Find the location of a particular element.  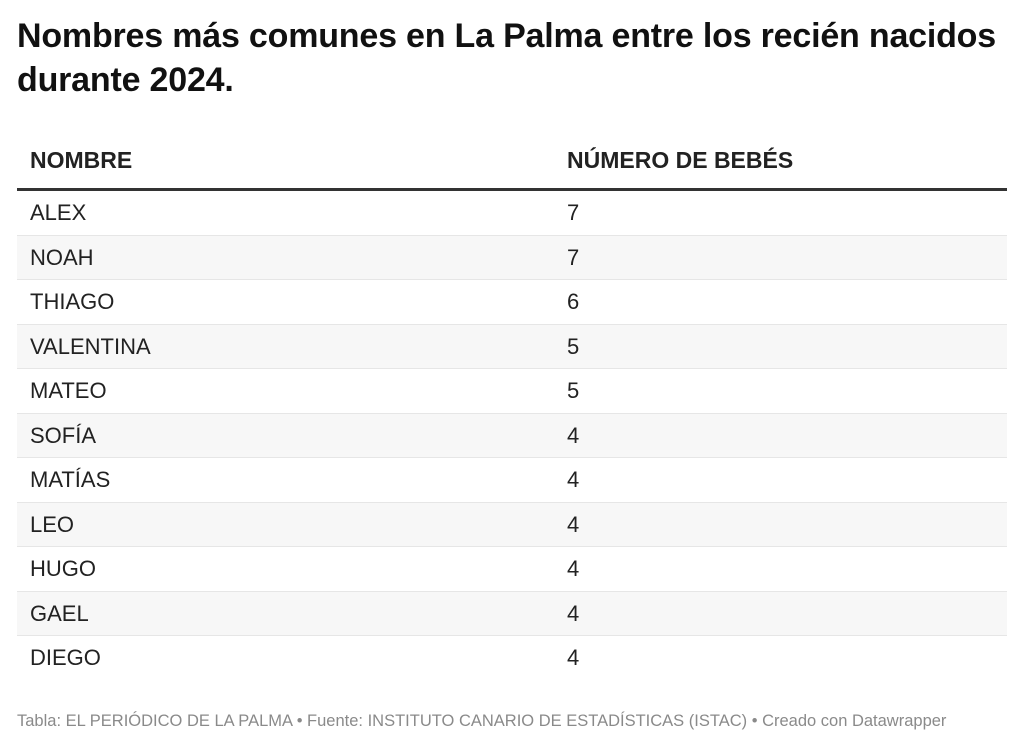

table-row: MATEO 5 is located at coordinates (512, 391).